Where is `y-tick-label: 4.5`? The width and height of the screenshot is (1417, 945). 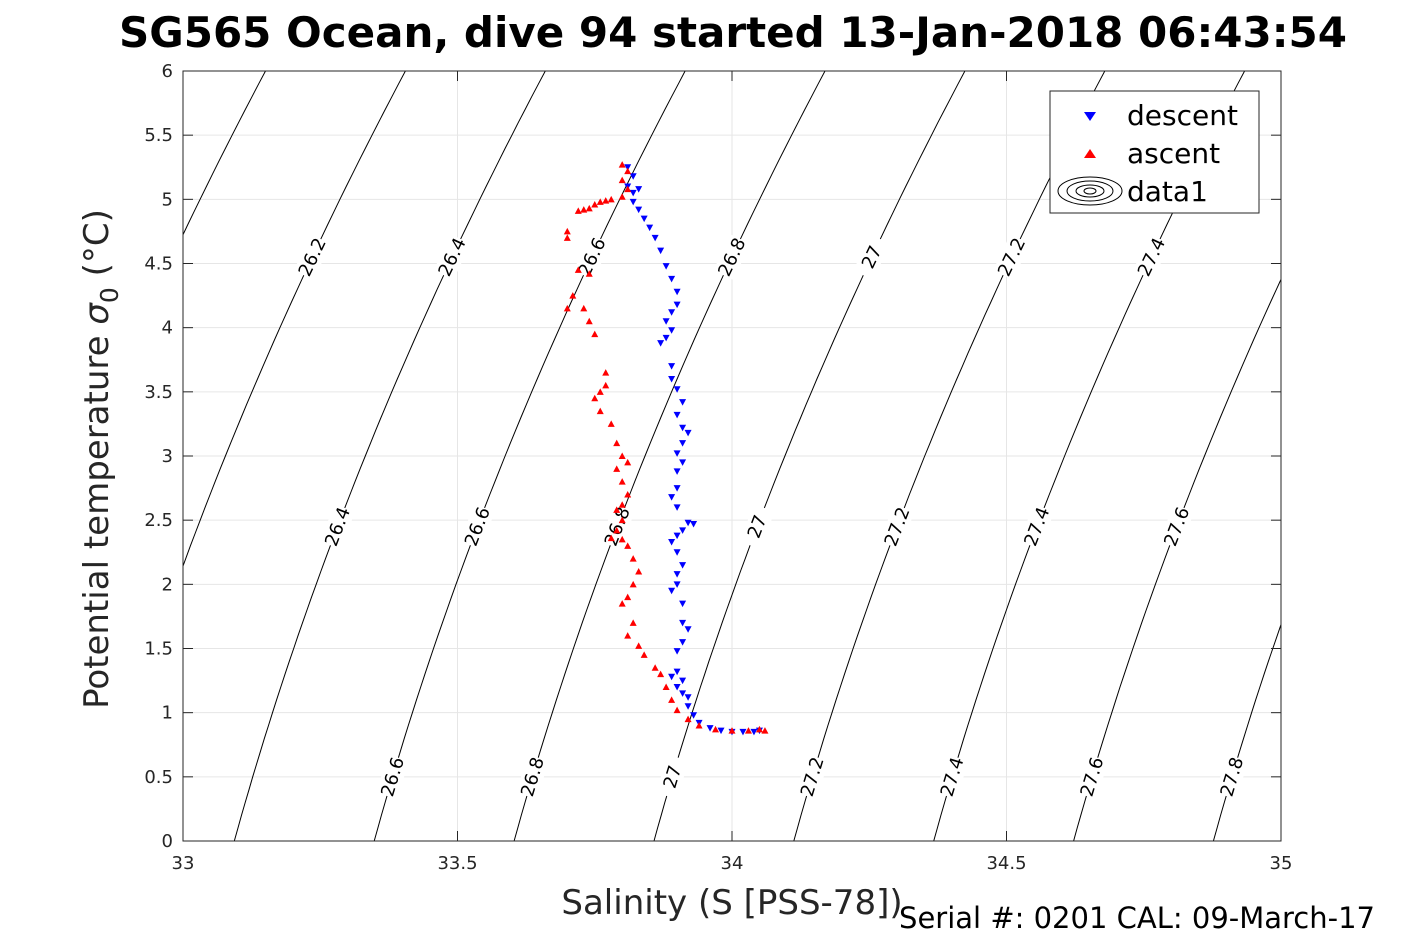 y-tick-label: 4.5 is located at coordinates (158, 264).